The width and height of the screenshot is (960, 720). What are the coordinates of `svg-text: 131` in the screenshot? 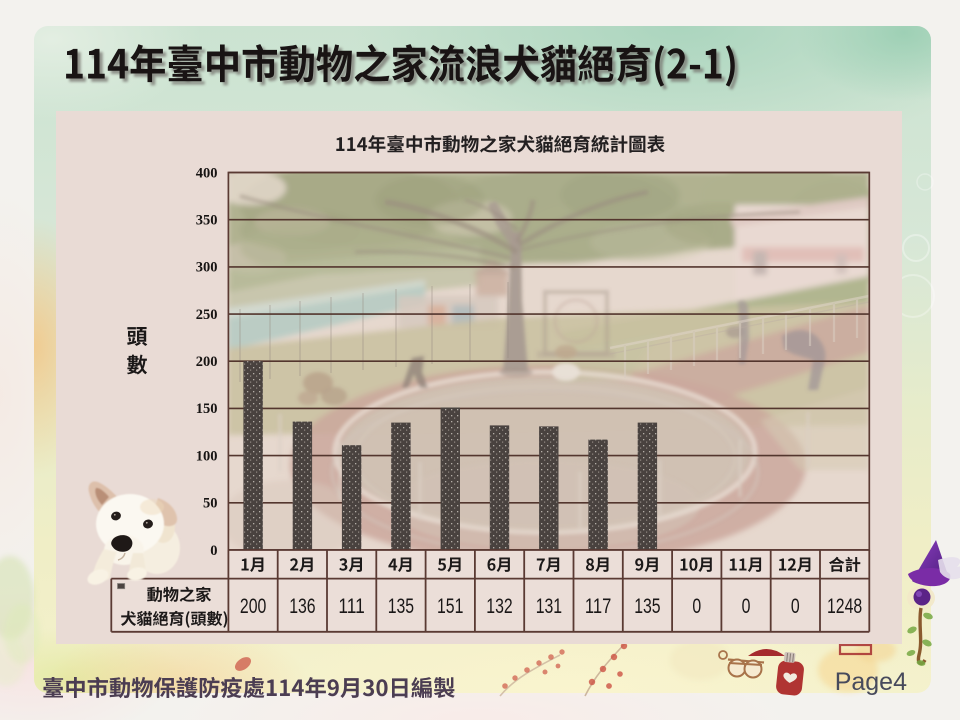 It's located at (549, 606).